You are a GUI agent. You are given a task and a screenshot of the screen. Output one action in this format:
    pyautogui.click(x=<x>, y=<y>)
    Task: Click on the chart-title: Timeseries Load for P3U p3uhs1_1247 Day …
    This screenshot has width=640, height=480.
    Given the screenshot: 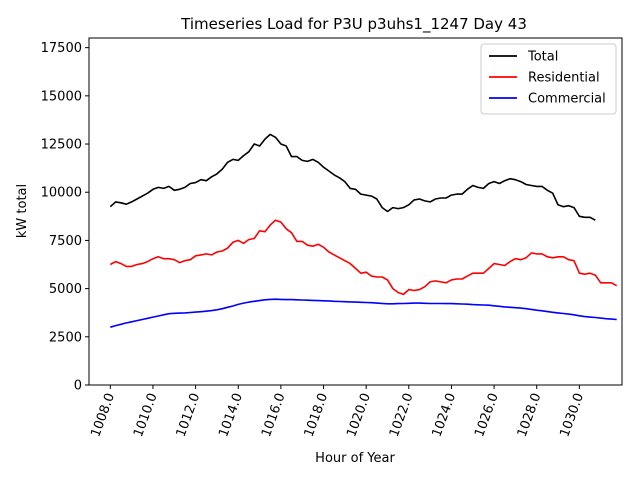 What is the action you would take?
    pyautogui.click(x=353, y=24)
    